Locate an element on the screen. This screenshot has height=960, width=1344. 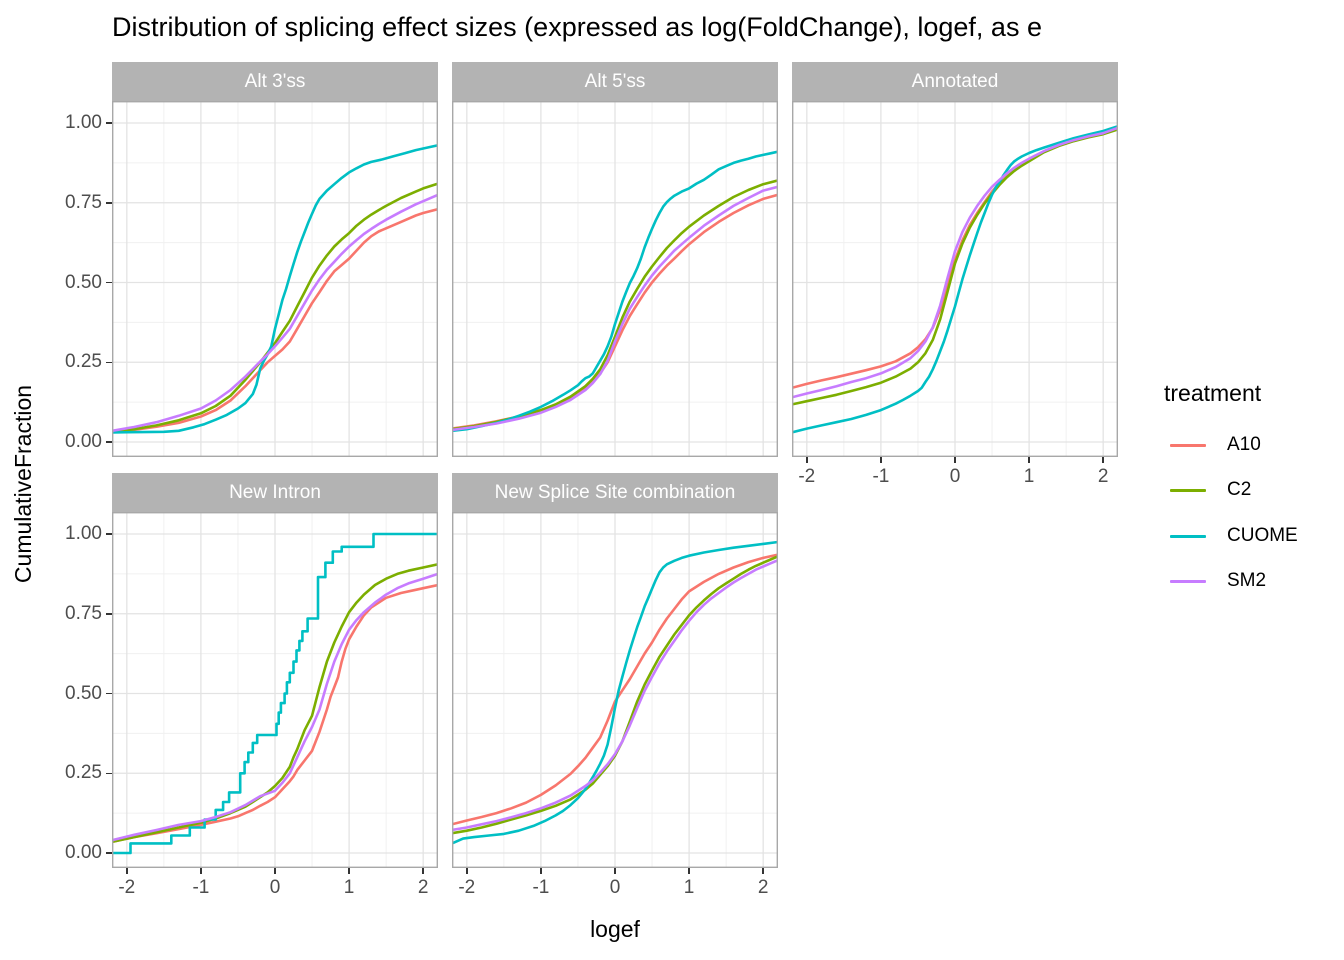
legend-title: treatment is located at coordinates (1213, 393).